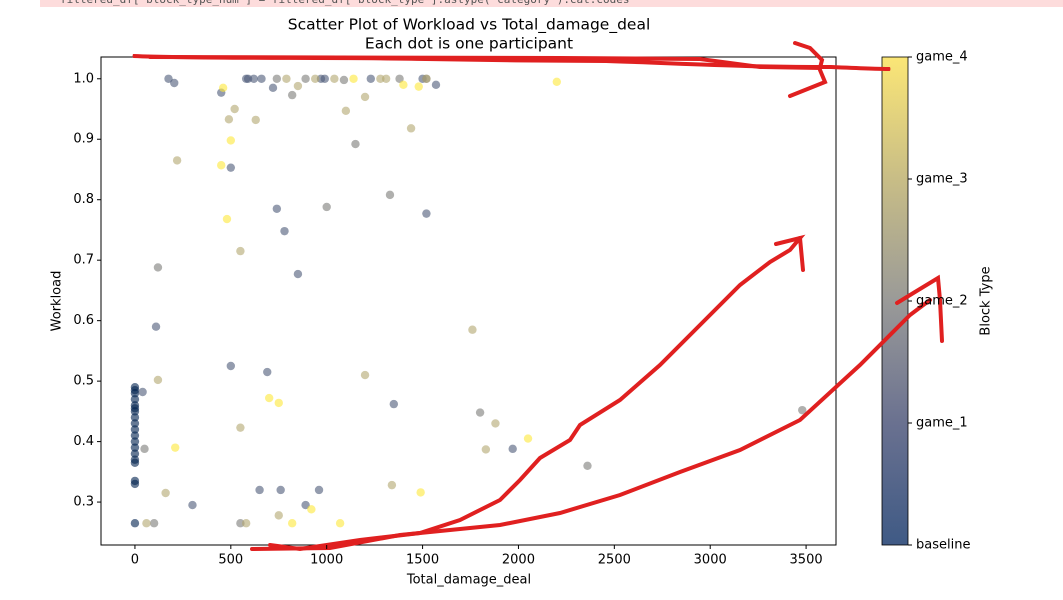  What do you see at coordinates (986, 300) in the screenshot?
I see `colorbar-label: Block Type` at bounding box center [986, 300].